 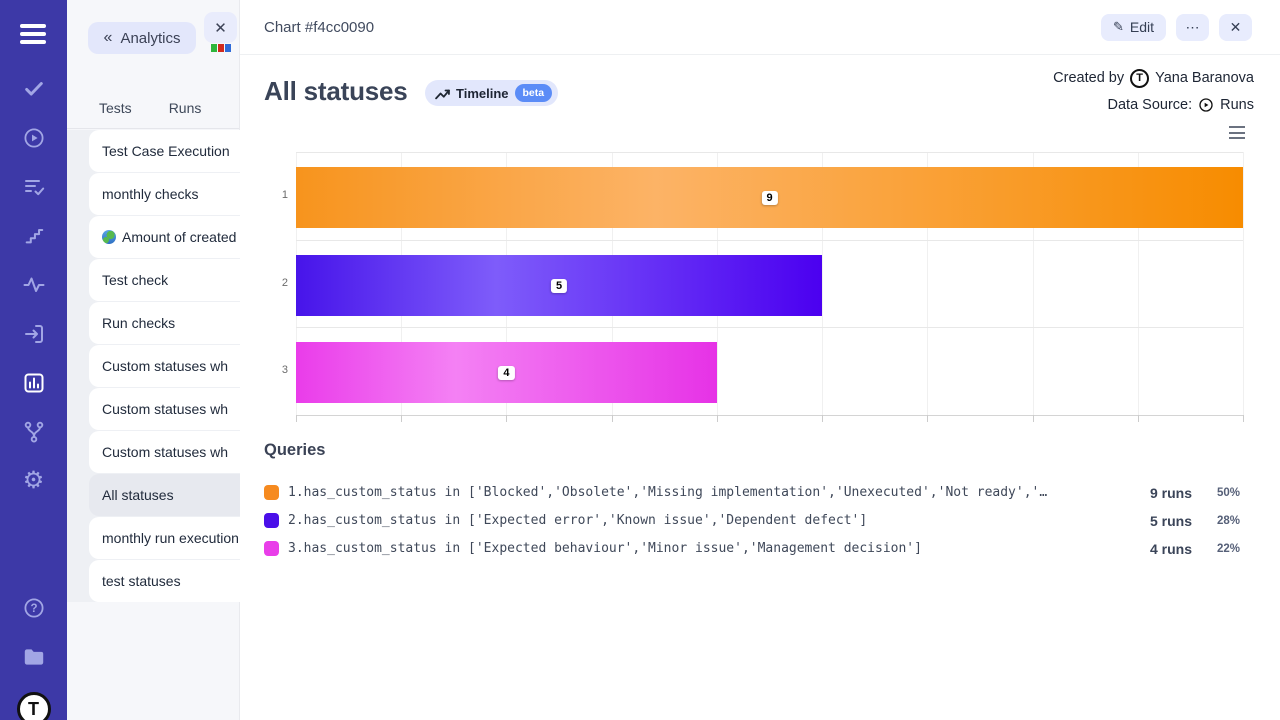 I want to click on trend-line-icon, so click(x=442, y=94).